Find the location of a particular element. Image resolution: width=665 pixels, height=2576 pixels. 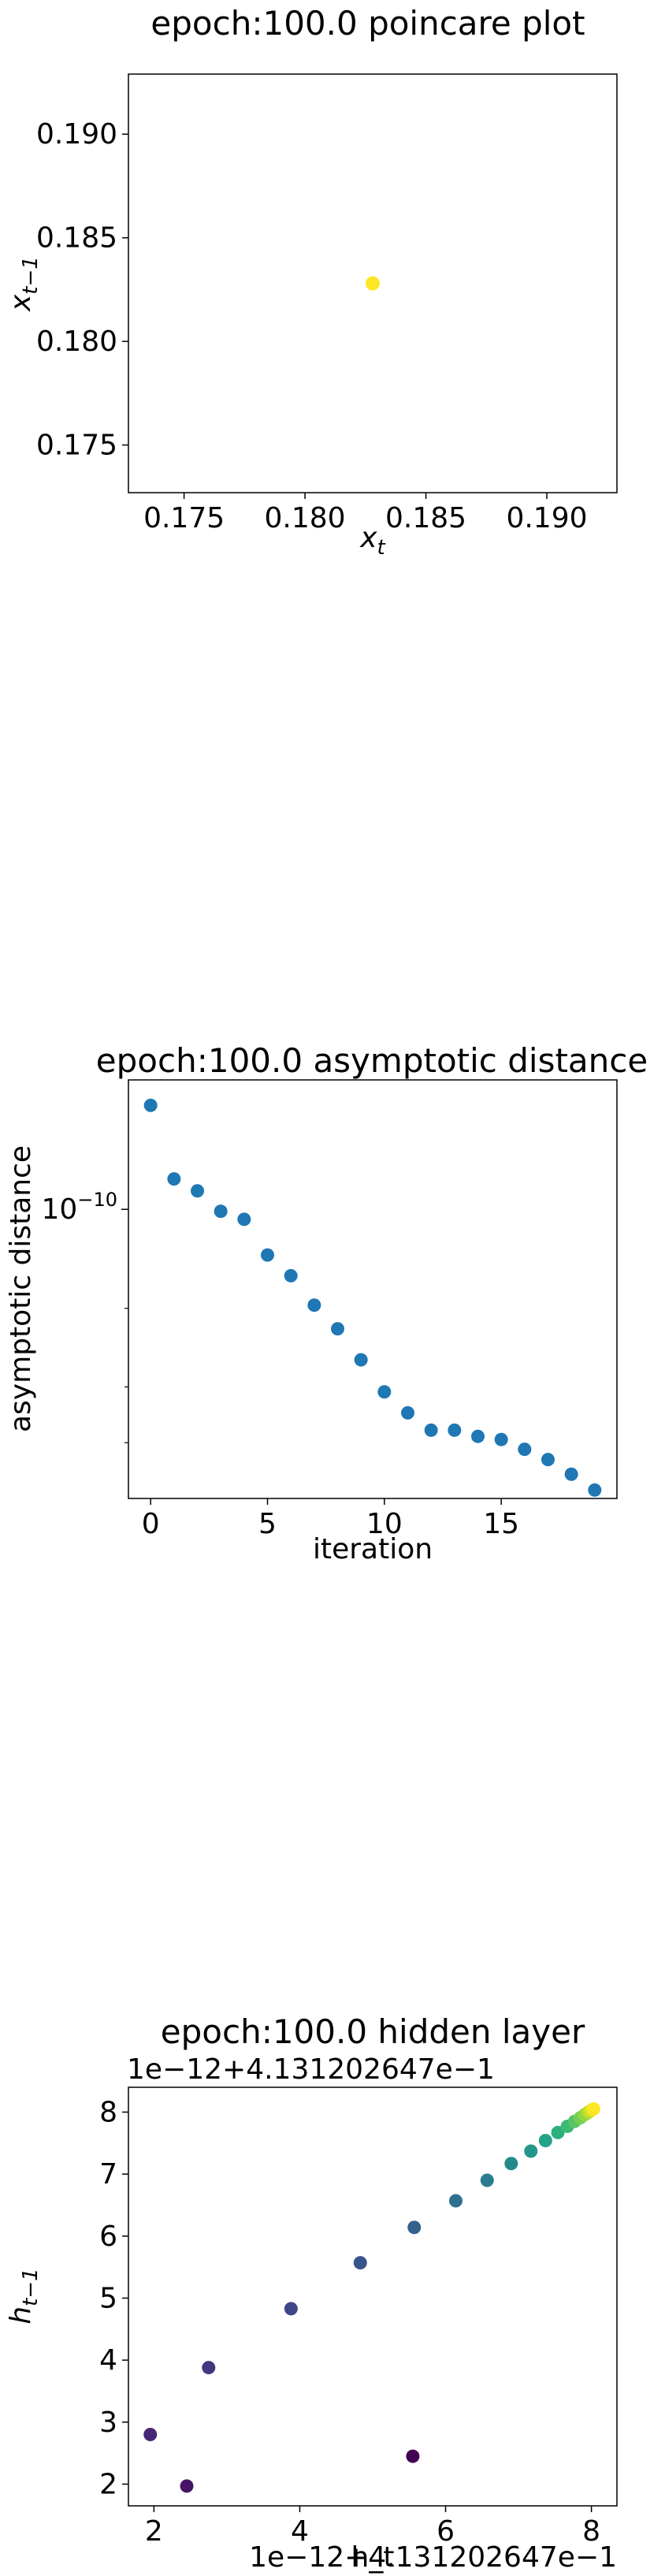

asymptotic-y-ticks: 10−10 is located at coordinates (85, 1316).